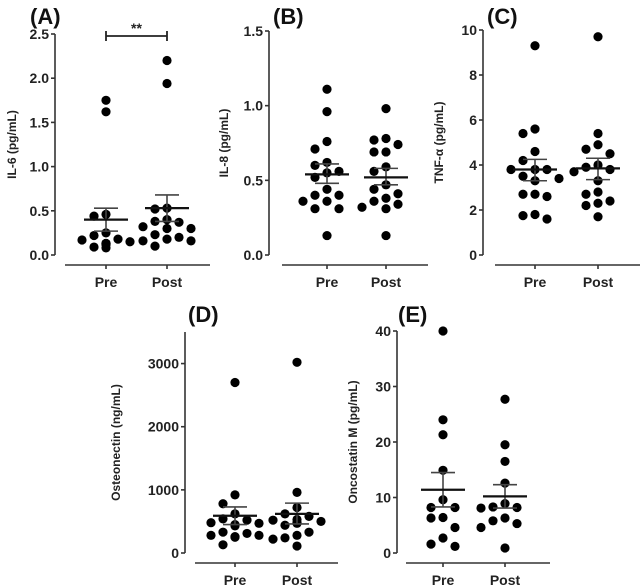 Image resolution: width=643 pixels, height=587 pixels. Describe the element at coordinates (116, 442) in the screenshot. I see `y-axis-title: Osteonectin (ng/mL)` at that location.